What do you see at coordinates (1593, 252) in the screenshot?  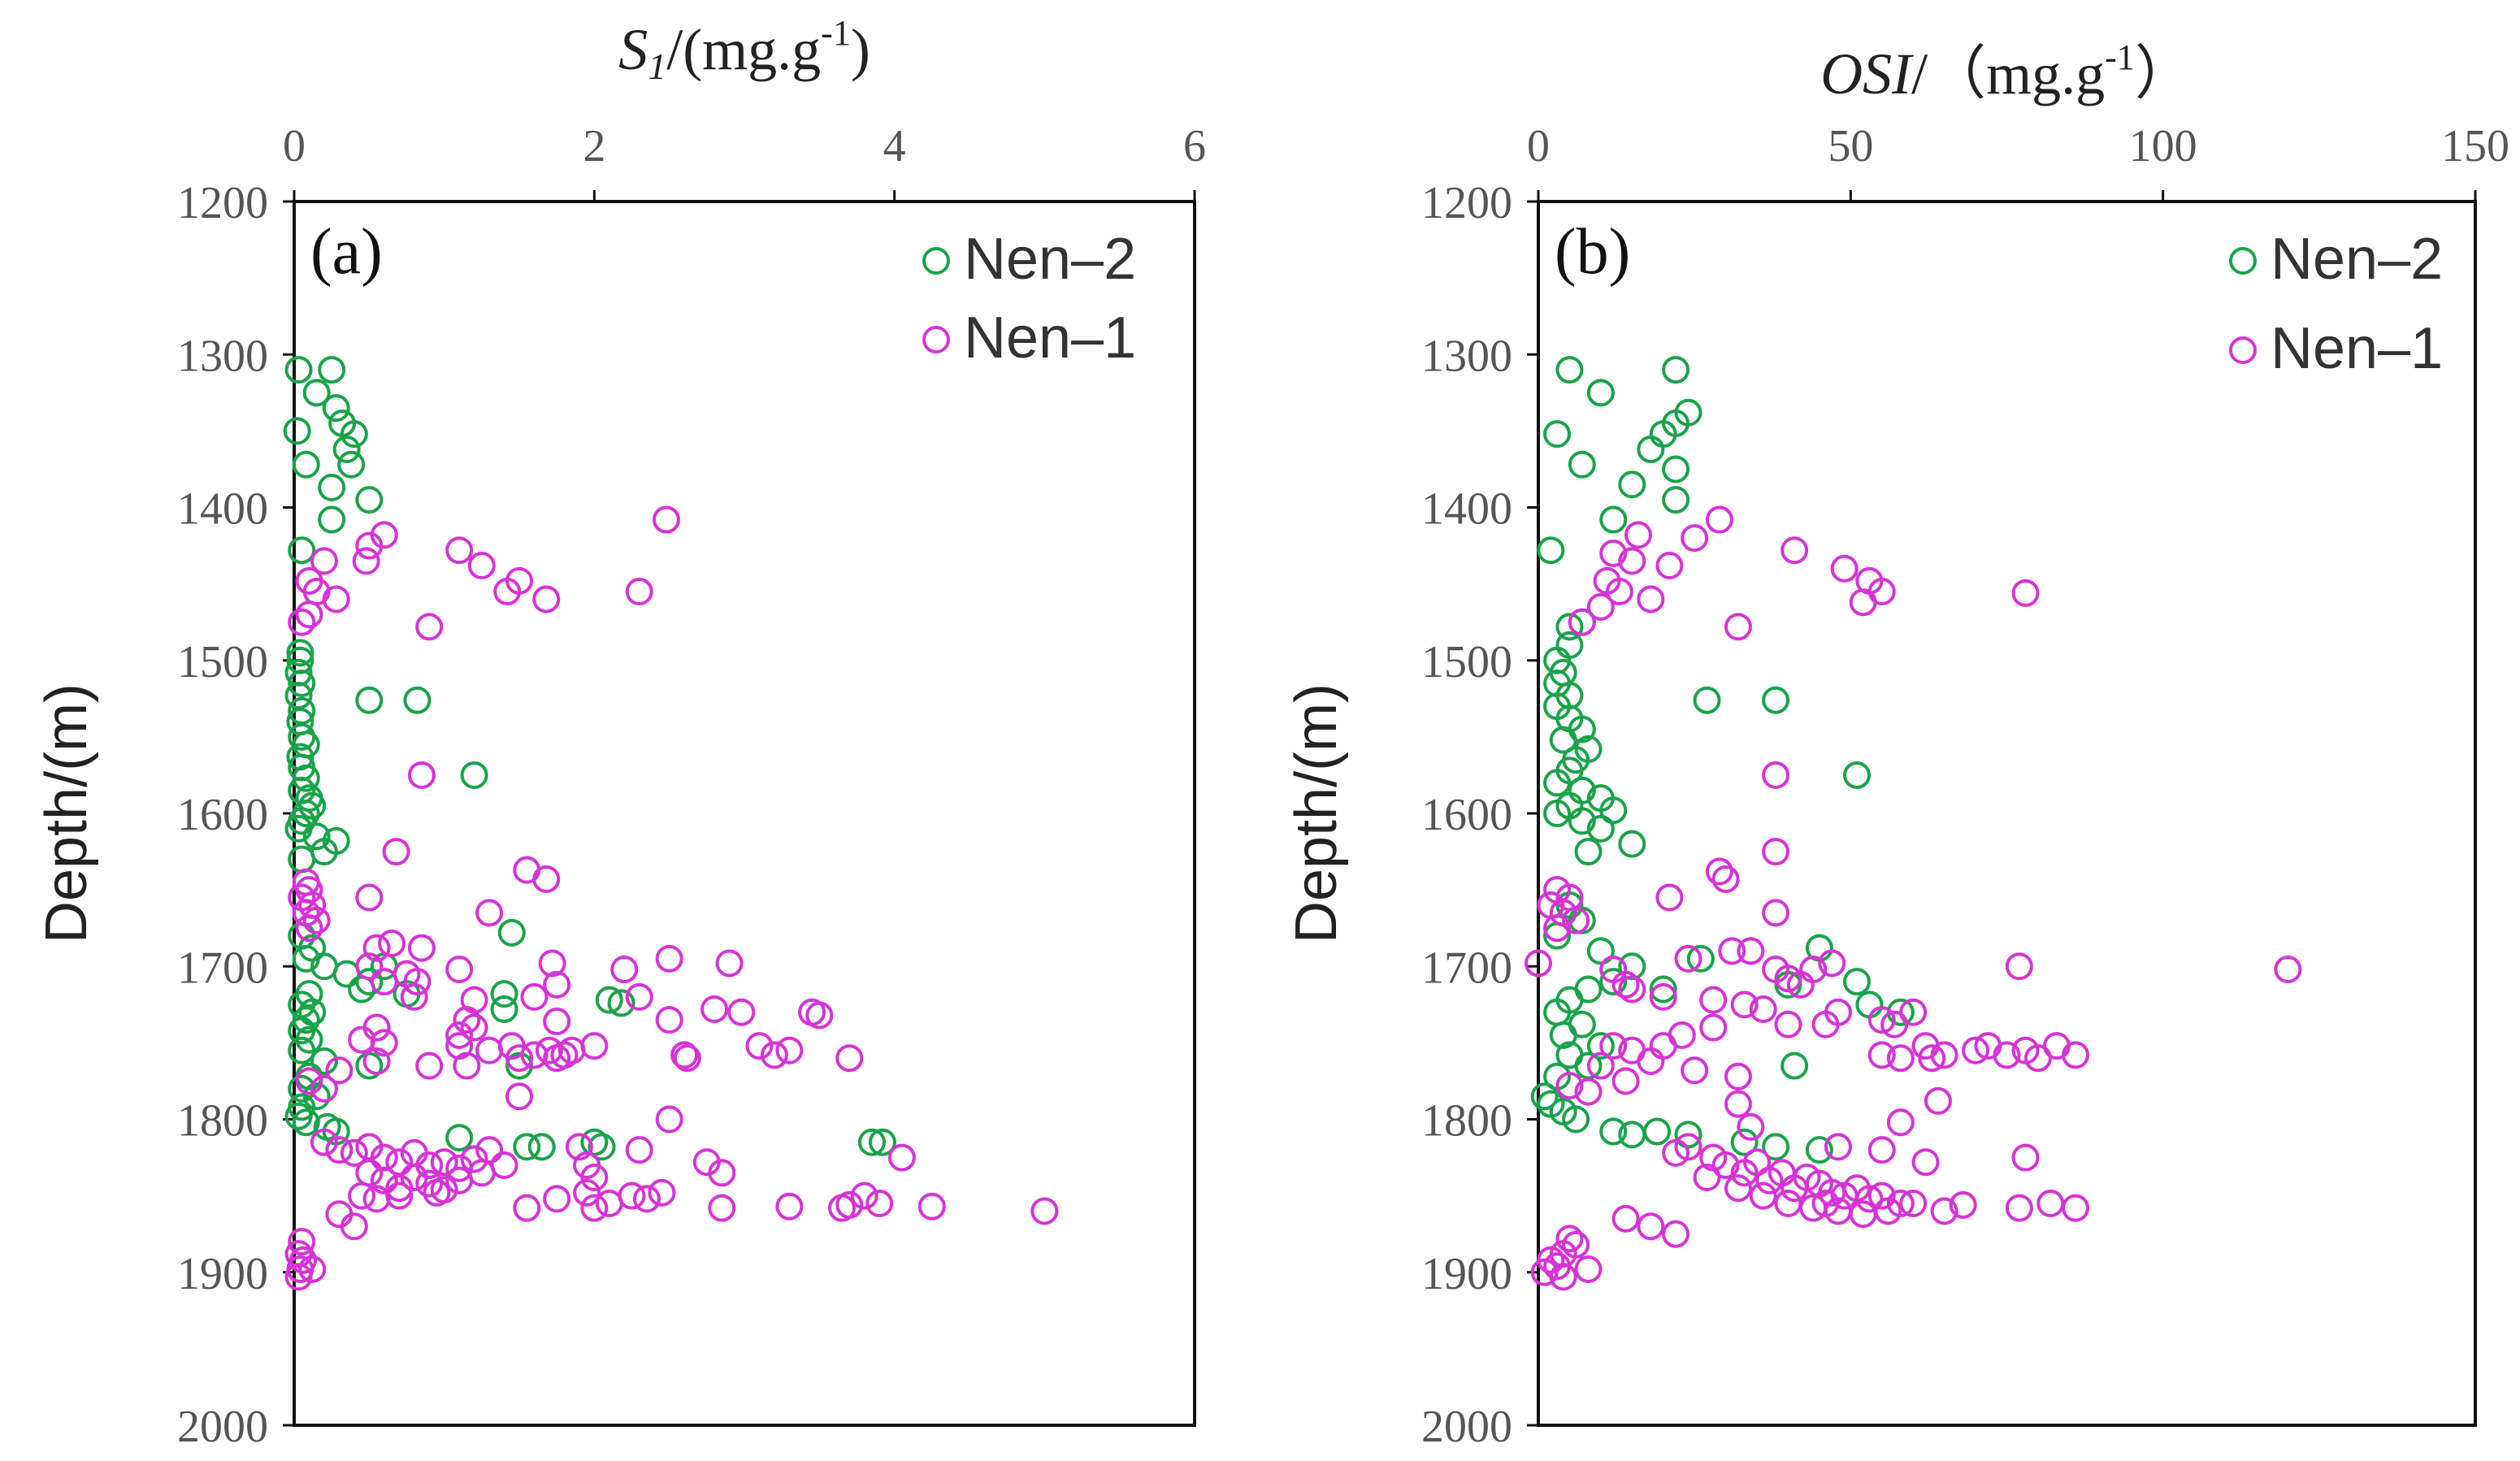 I see `panel-label: (b)` at bounding box center [1593, 252].